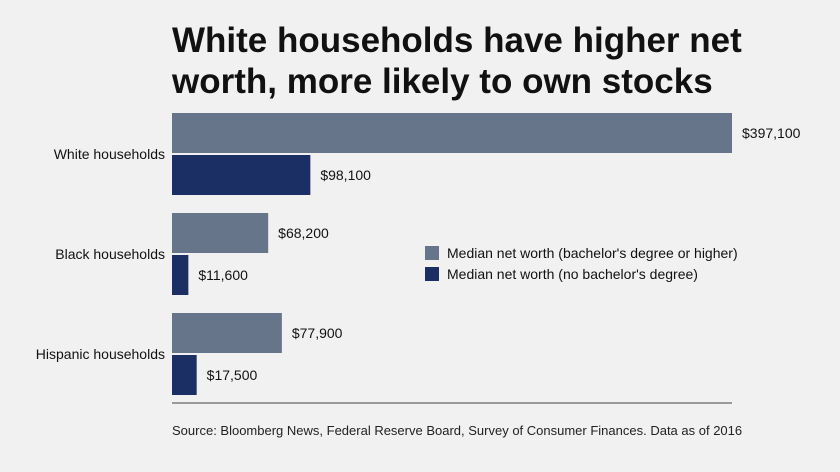  Describe the element at coordinates (572, 274) in the screenshot. I see `legend-label-series-2: Median net worth (no bachelor's degree)` at that location.